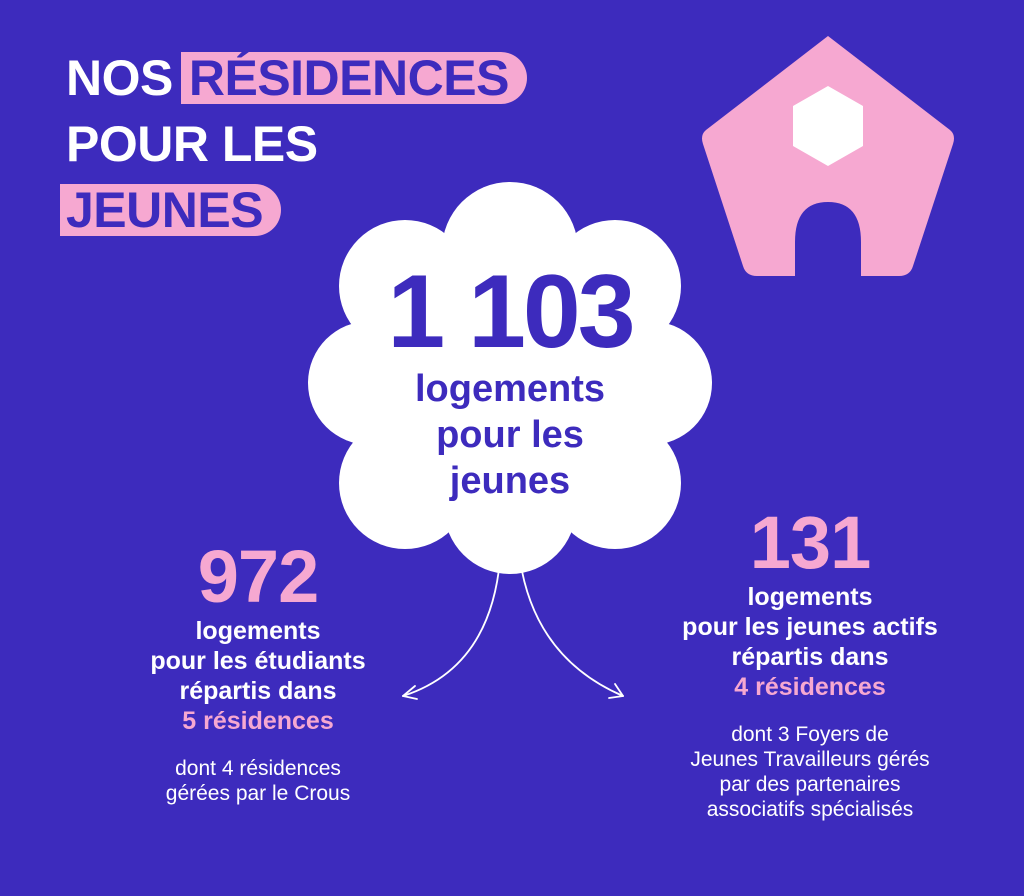 The height and width of the screenshot is (896, 1024). Describe the element at coordinates (810, 784) in the screenshot. I see `young-workers-note-line-3: par des partenaires` at that location.